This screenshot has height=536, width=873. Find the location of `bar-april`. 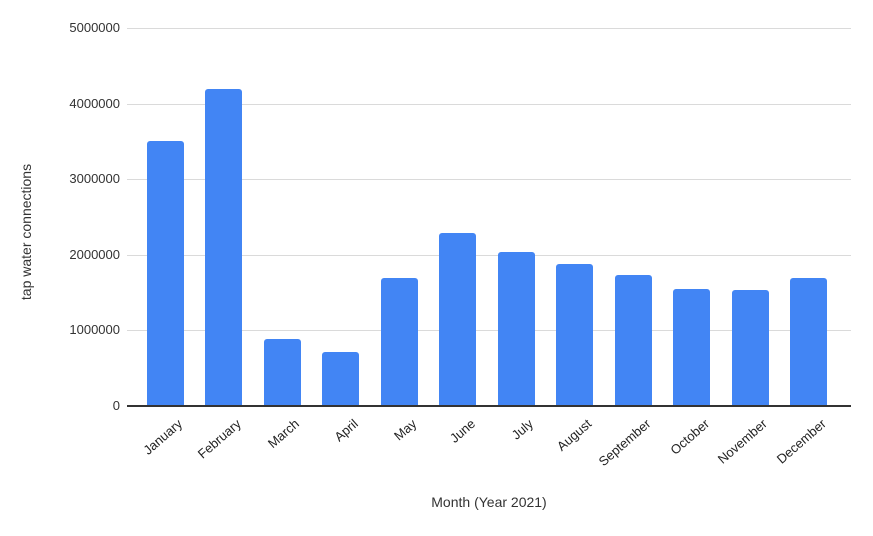

bar-april is located at coordinates (341, 379).